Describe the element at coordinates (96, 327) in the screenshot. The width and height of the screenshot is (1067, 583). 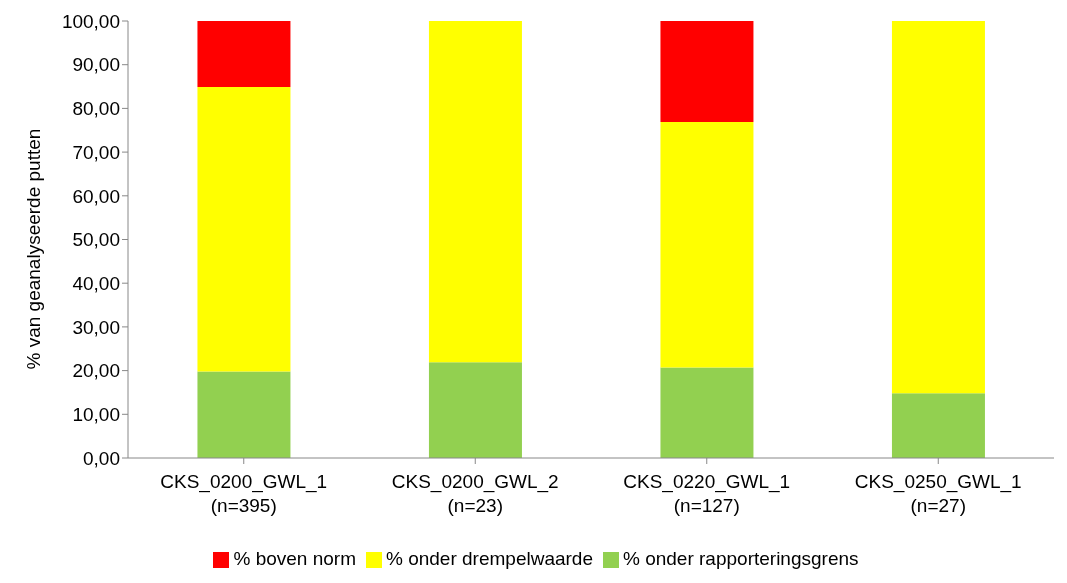
I see `y-tick-label: 30,00` at that location.